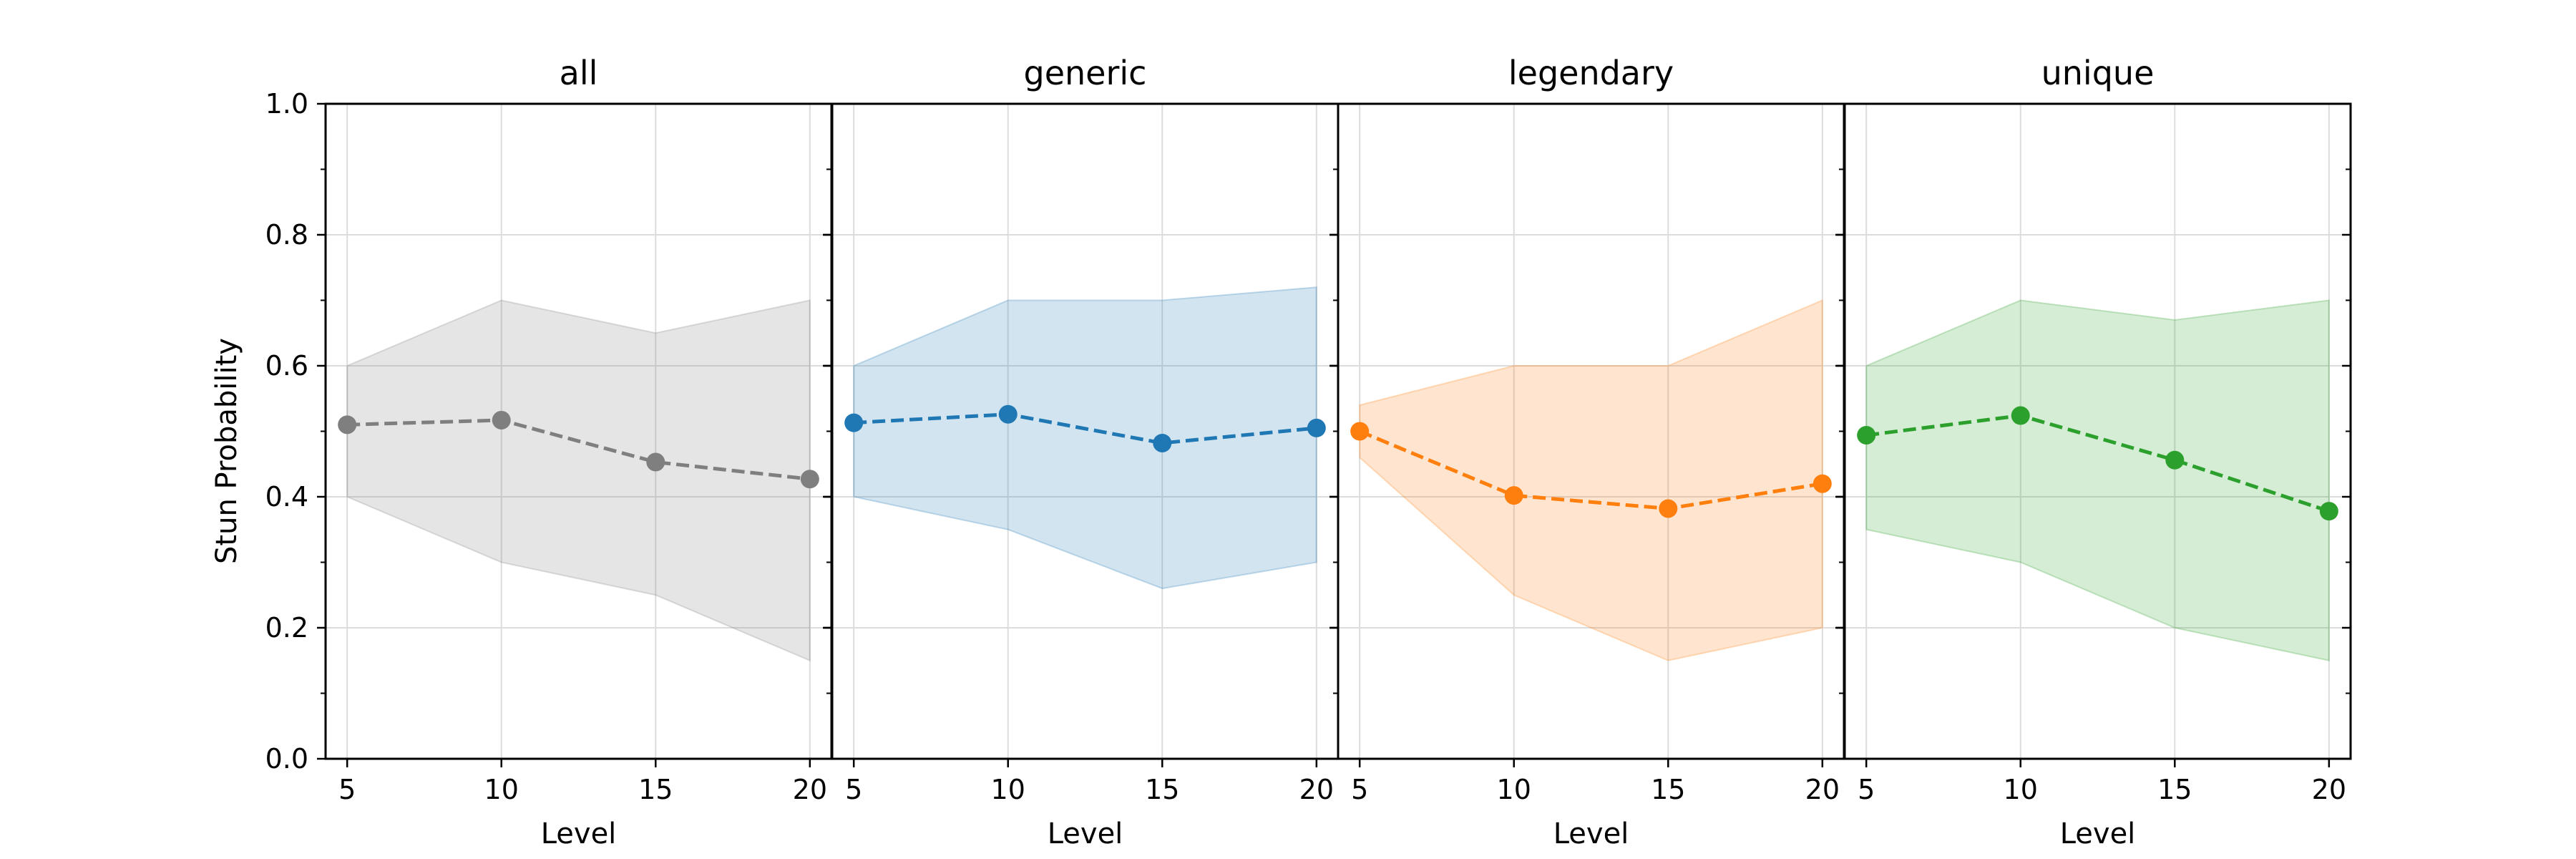  Describe the element at coordinates (1085, 73) in the screenshot. I see `panel-title: generic` at that location.